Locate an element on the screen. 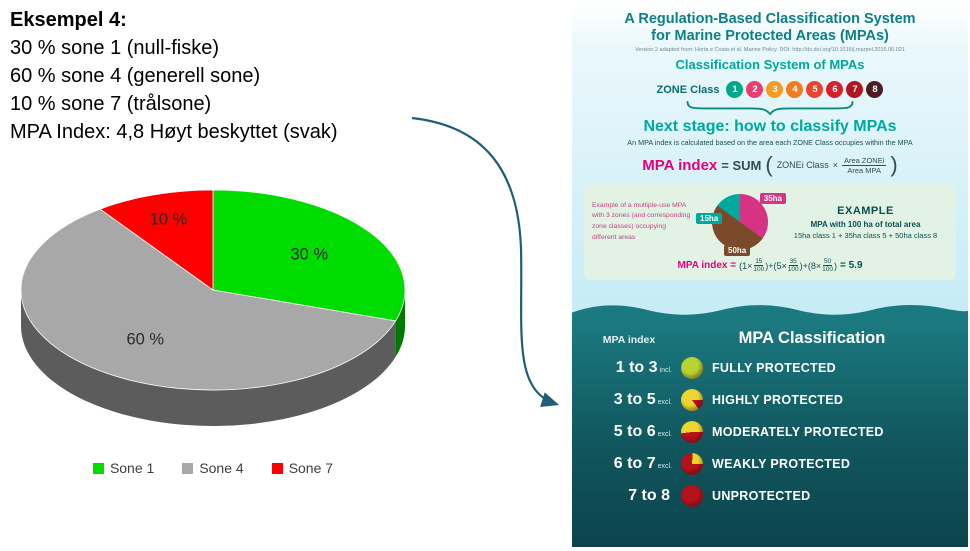 The height and width of the screenshot is (551, 970). example-note-line4: different areas is located at coordinates (614, 237).